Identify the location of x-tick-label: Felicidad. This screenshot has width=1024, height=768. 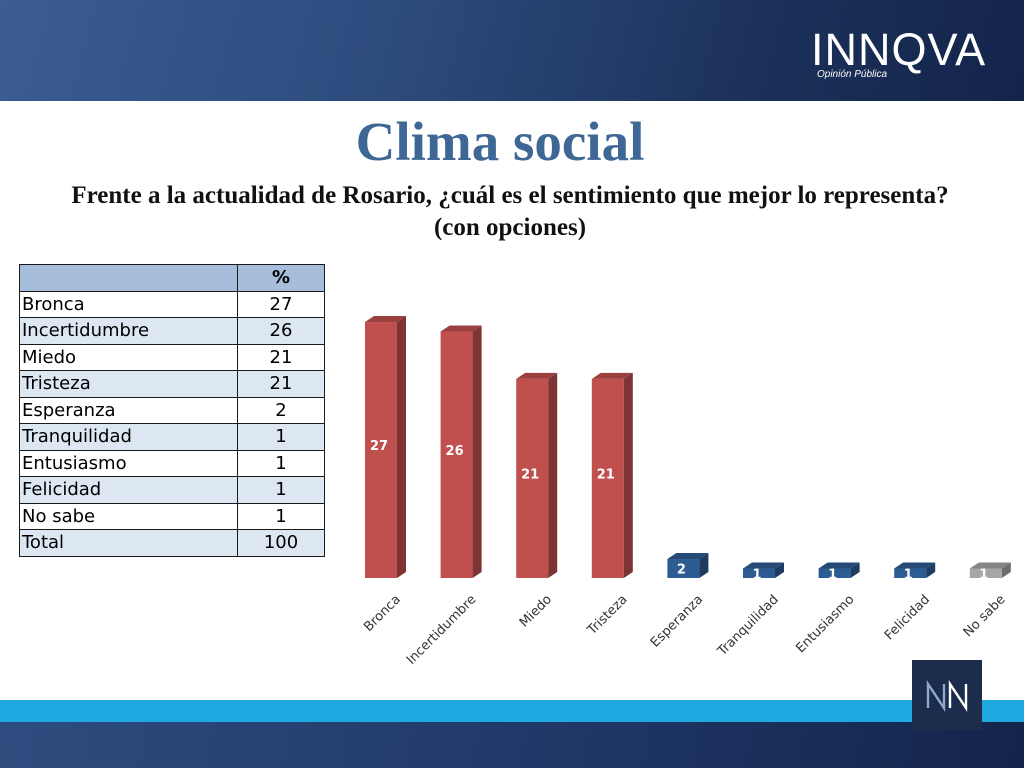
(907, 617).